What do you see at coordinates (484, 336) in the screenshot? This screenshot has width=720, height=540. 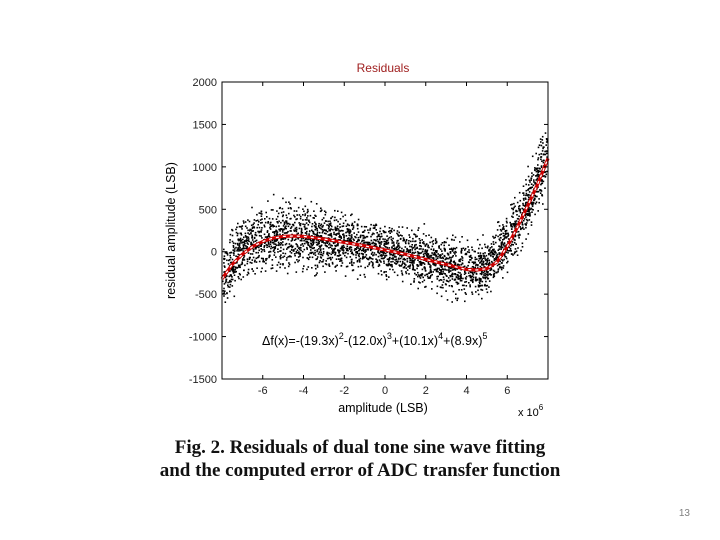 I see `eq-exp-4: 5` at bounding box center [484, 336].